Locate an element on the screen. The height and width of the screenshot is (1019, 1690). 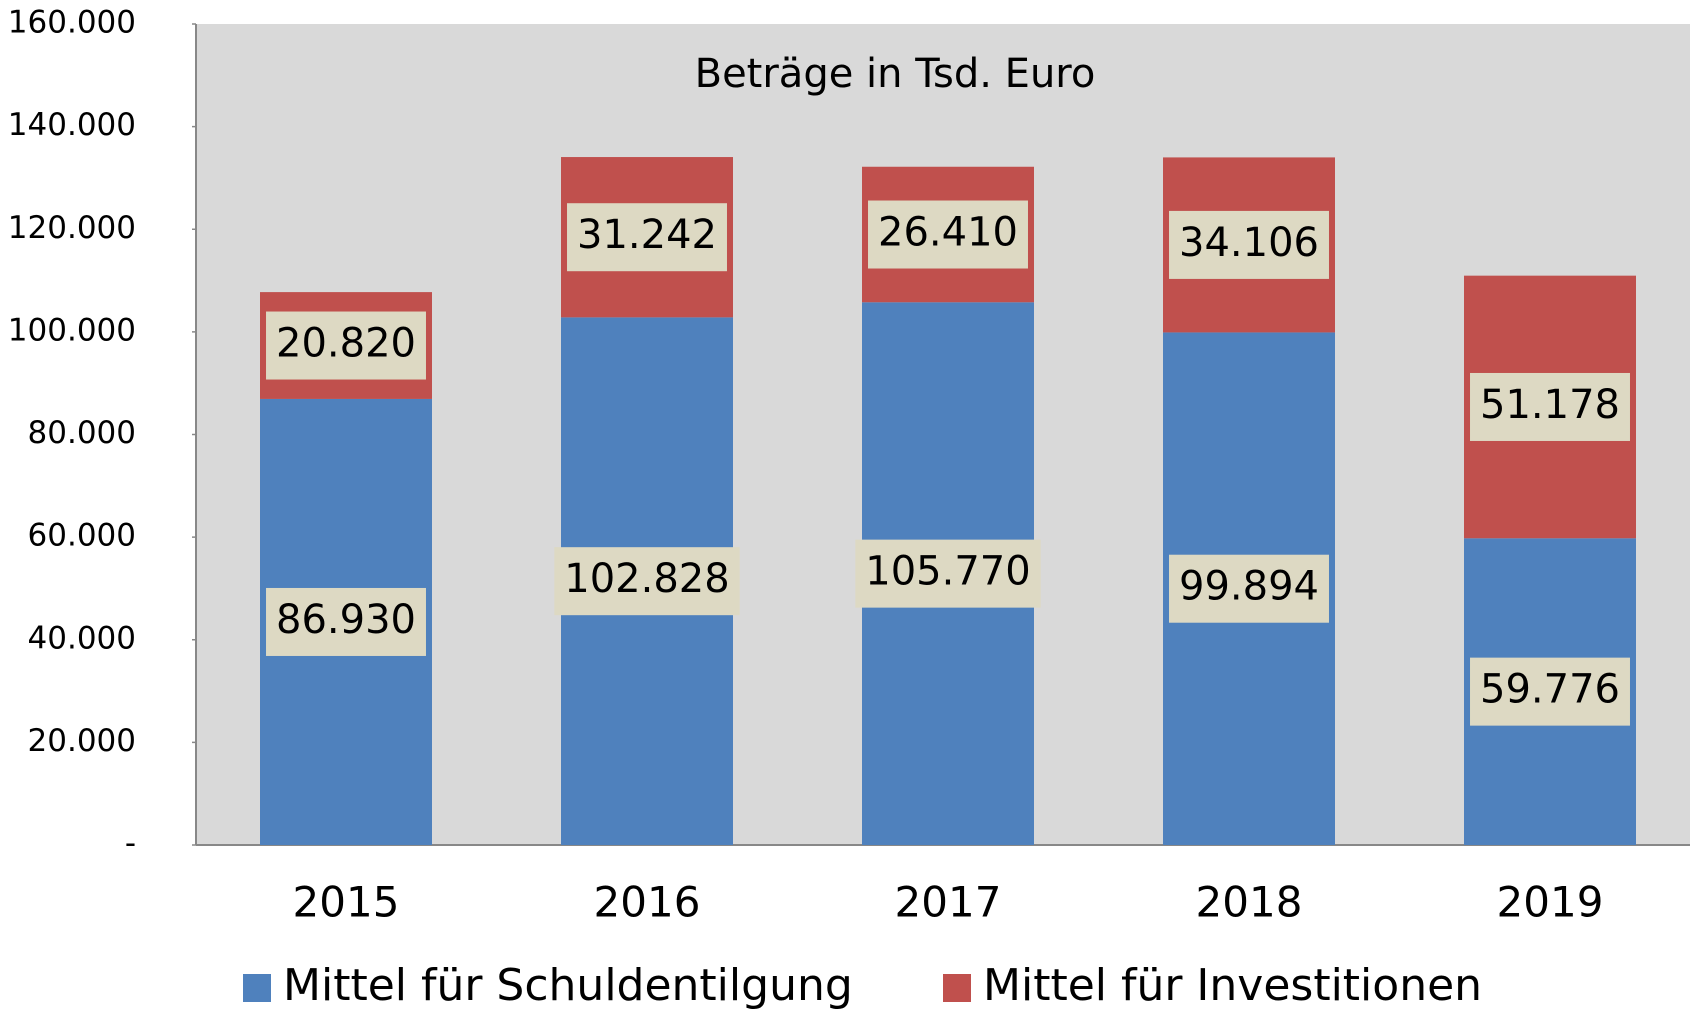
y-tick-label: 60.000 is located at coordinates (82, 536).